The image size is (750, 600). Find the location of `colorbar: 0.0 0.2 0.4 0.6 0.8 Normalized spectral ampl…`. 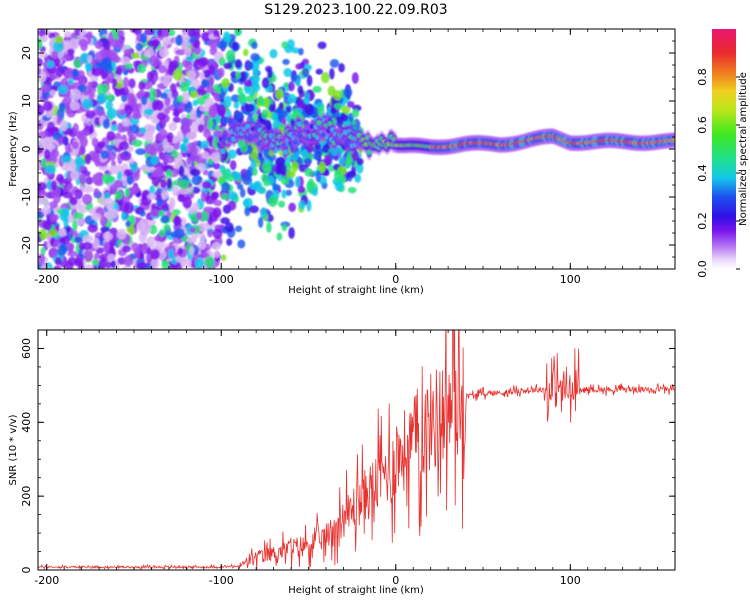

colorbar: 0.0 0.2 0.4 0.6 0.8 Normalized spectral ampl… is located at coordinates (722, 153).